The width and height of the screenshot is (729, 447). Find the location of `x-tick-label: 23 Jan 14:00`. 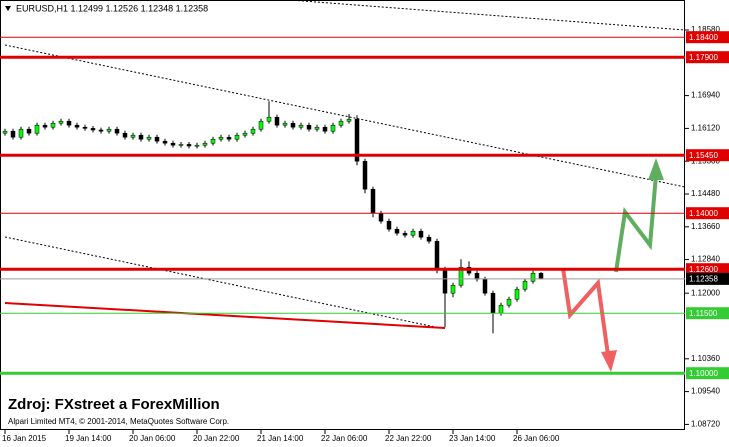

x-tick-label: 23 Jan 14:00 is located at coordinates (472, 438).